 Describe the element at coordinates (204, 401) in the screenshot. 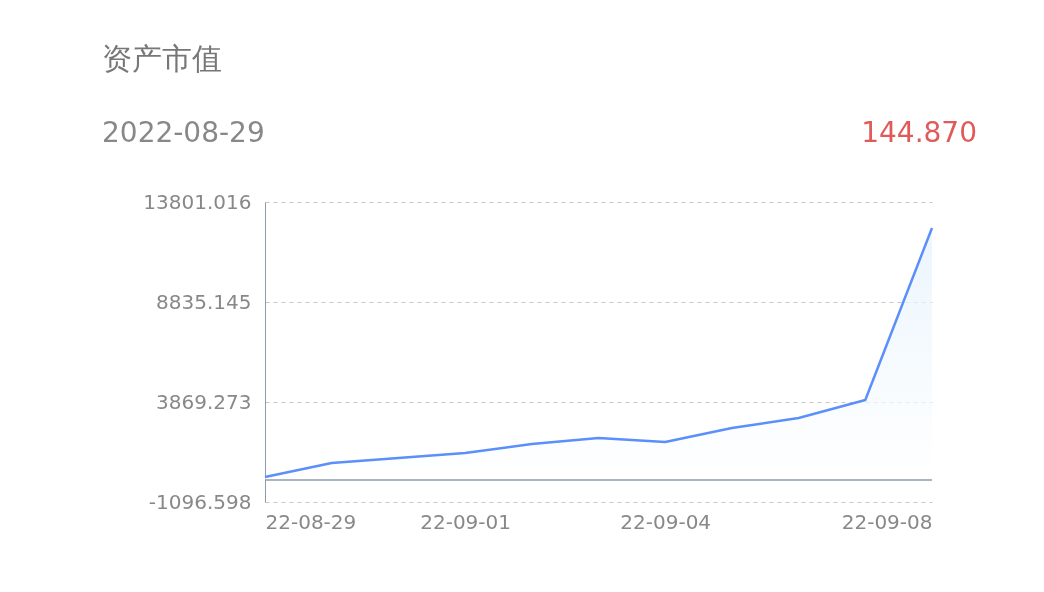

I see `y-tick-label: 3869.273` at that location.